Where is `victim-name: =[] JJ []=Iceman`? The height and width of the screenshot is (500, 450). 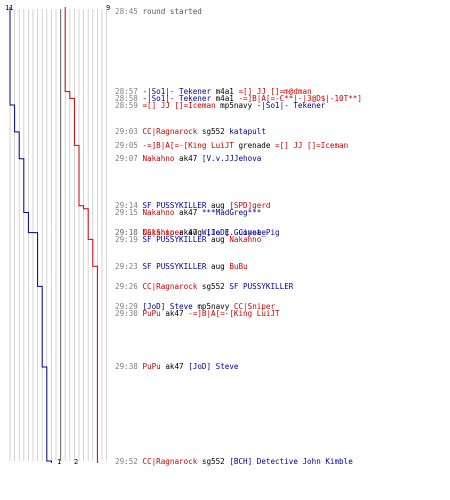 victim-name: =[] JJ []=Iceman is located at coordinates (312, 145).